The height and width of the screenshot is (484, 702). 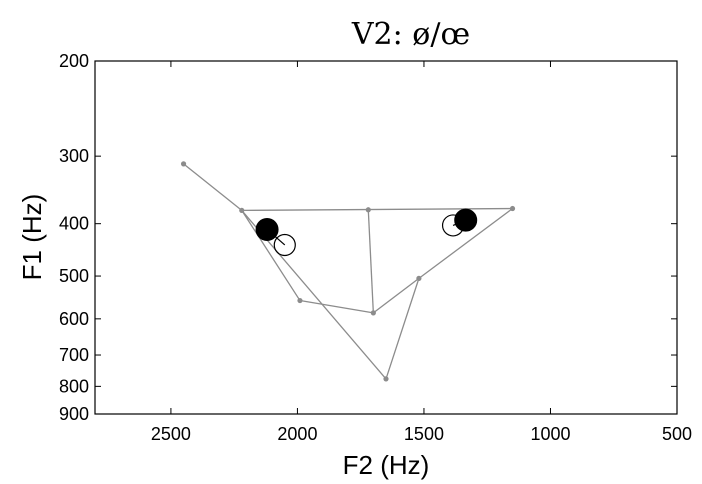 What do you see at coordinates (171, 434) in the screenshot?
I see `x-tick-label: 2500` at bounding box center [171, 434].